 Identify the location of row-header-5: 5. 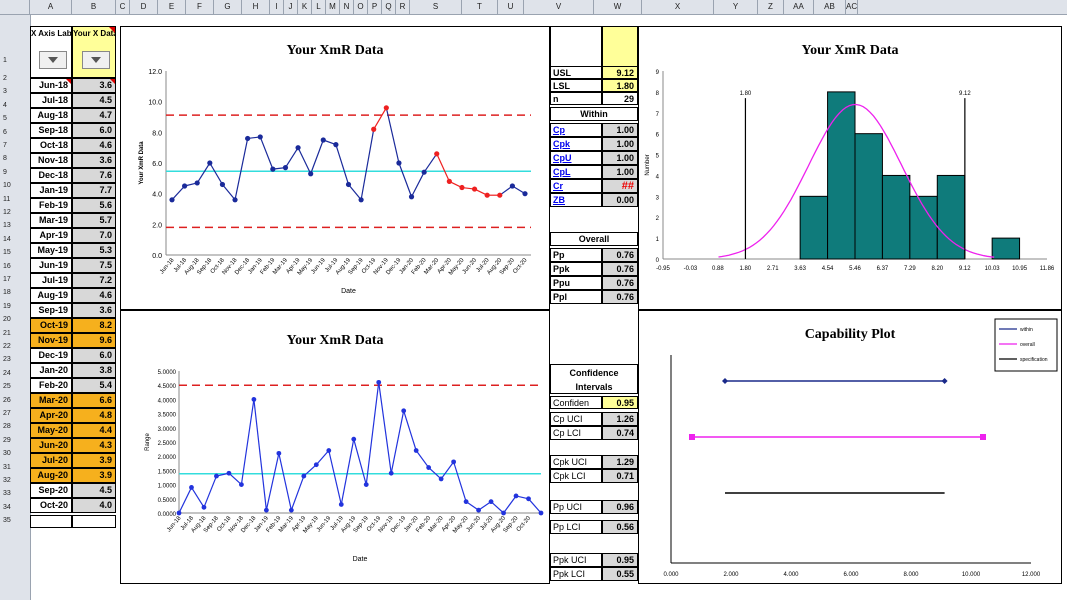
(5, 119).